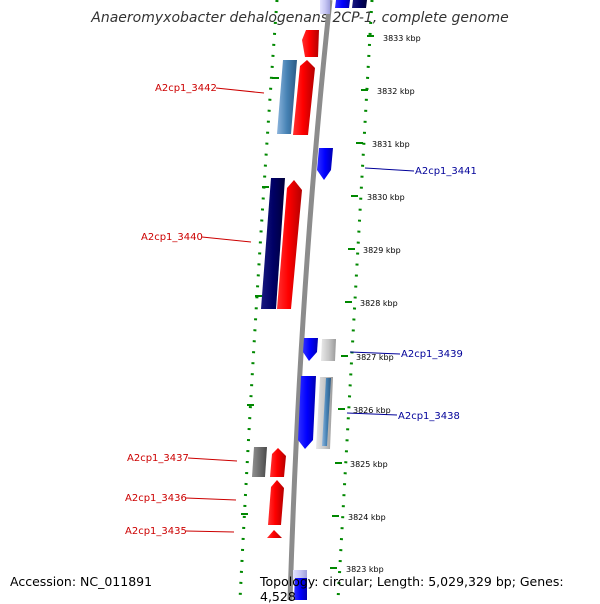 The image size is (600, 604). What do you see at coordinates (273, 243) in the screenshot?
I see `gene-a2cp1-3440-navy` at bounding box center [273, 243].